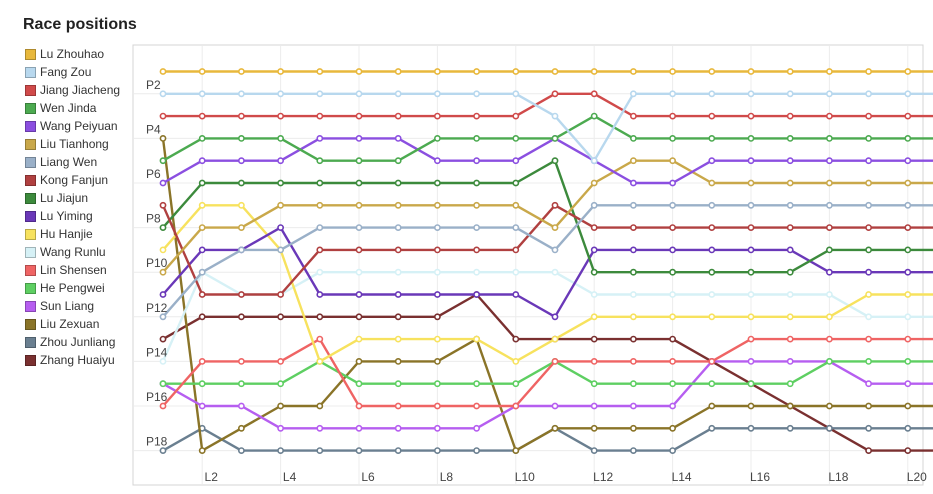 This screenshot has height=494, width=933. What do you see at coordinates (72, 234) in the screenshot?
I see `legend-item: Hu Hanjie` at bounding box center [72, 234].